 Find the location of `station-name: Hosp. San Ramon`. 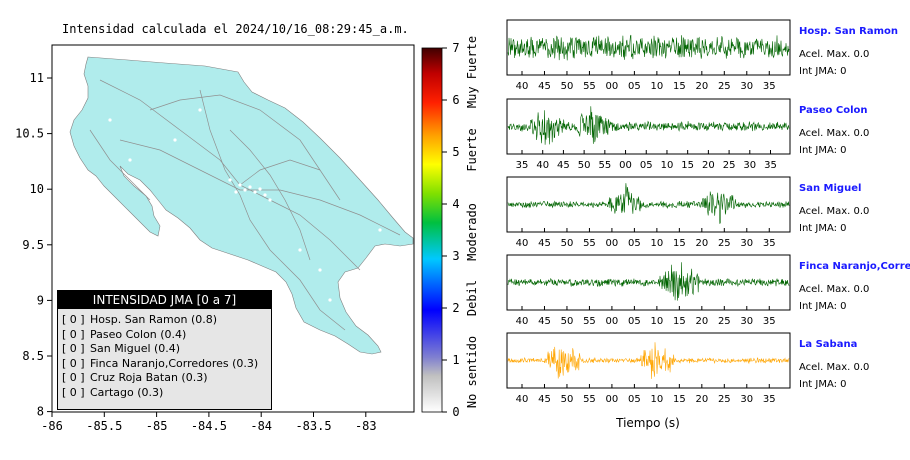

station-name: Hosp. San Ramon is located at coordinates (848, 31).